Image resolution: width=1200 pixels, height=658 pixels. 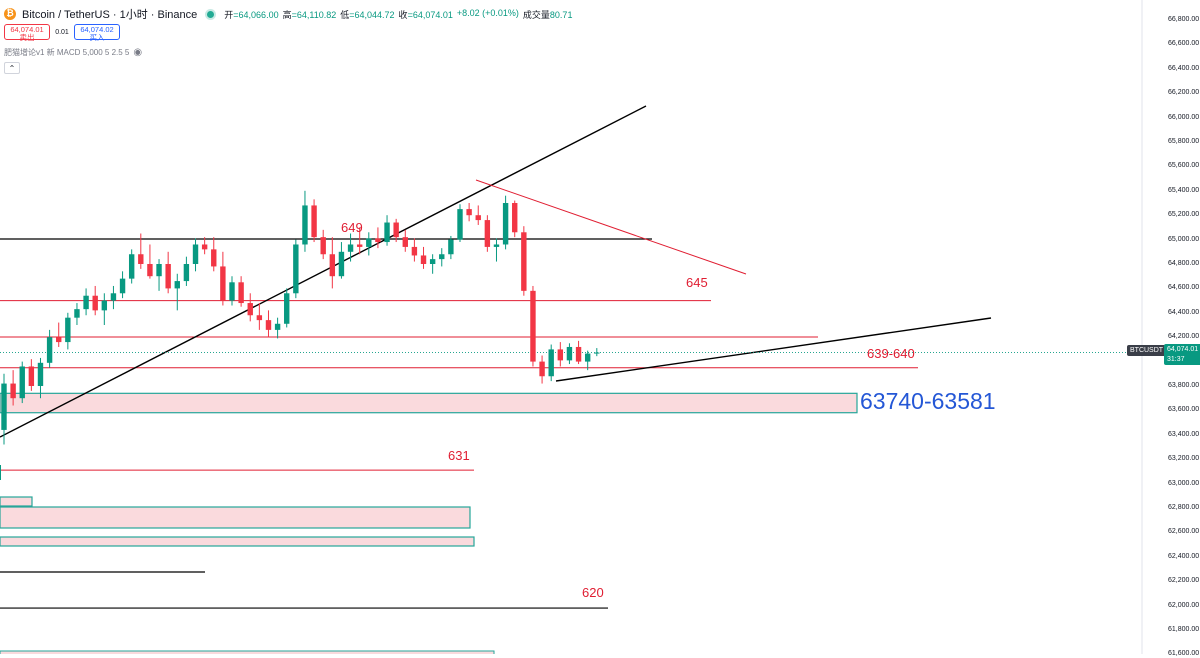 I want to click on price-tick: 63,400.00, so click(x=1183, y=435).